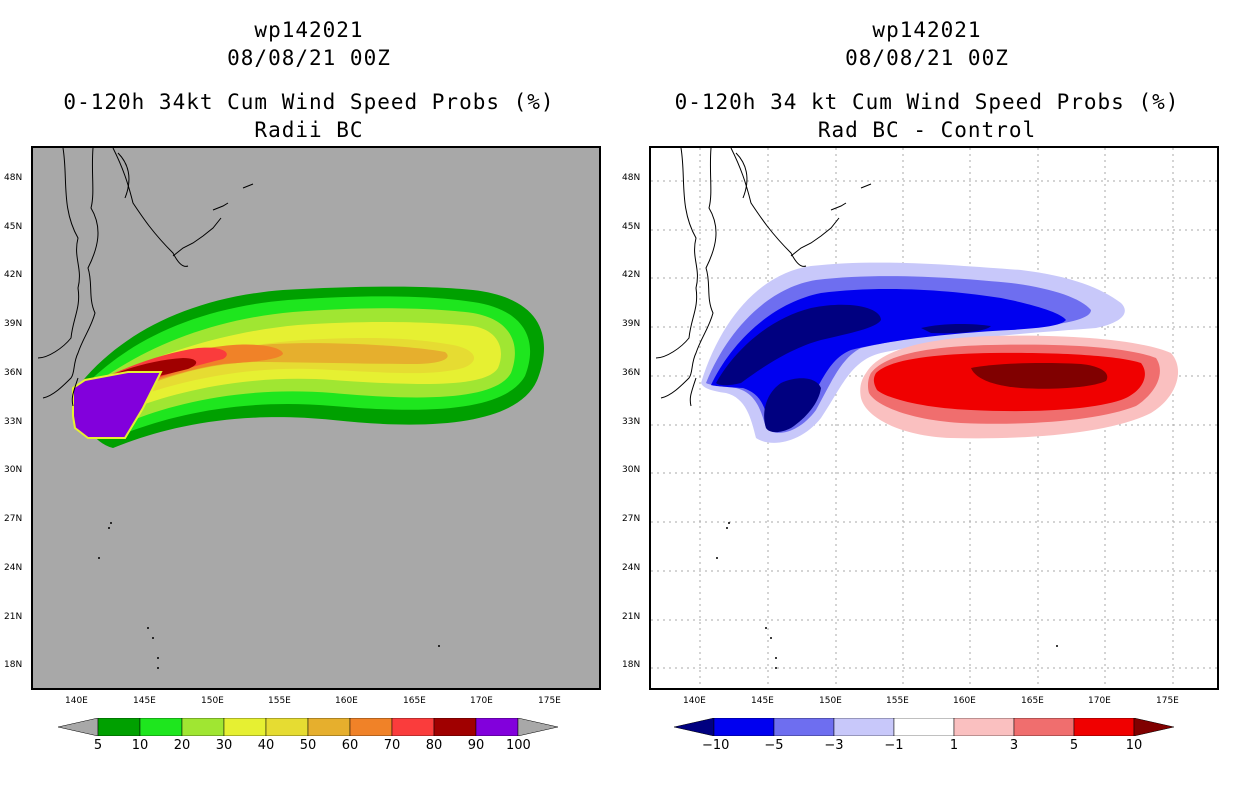 The image size is (1236, 800). Describe the element at coordinates (954, 745) in the screenshot. I see `colorbar-label: 1` at that location.